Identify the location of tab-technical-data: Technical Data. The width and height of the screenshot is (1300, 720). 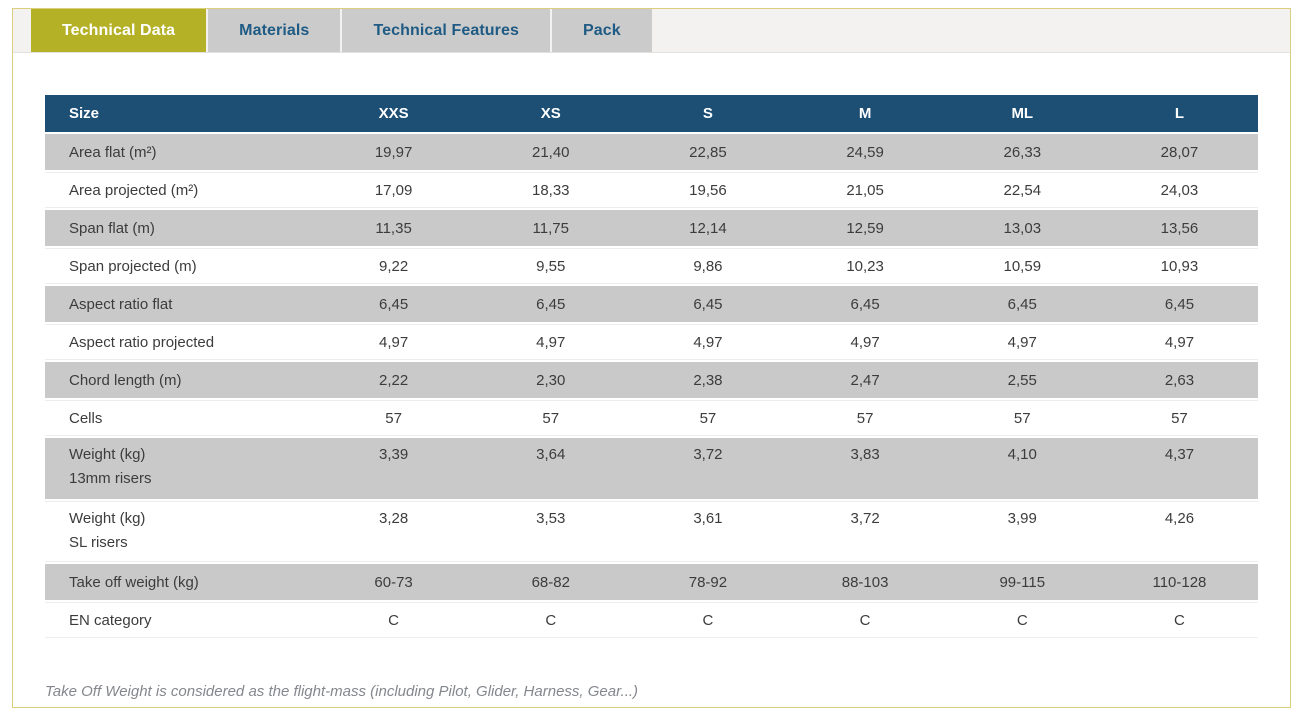
(119, 30).